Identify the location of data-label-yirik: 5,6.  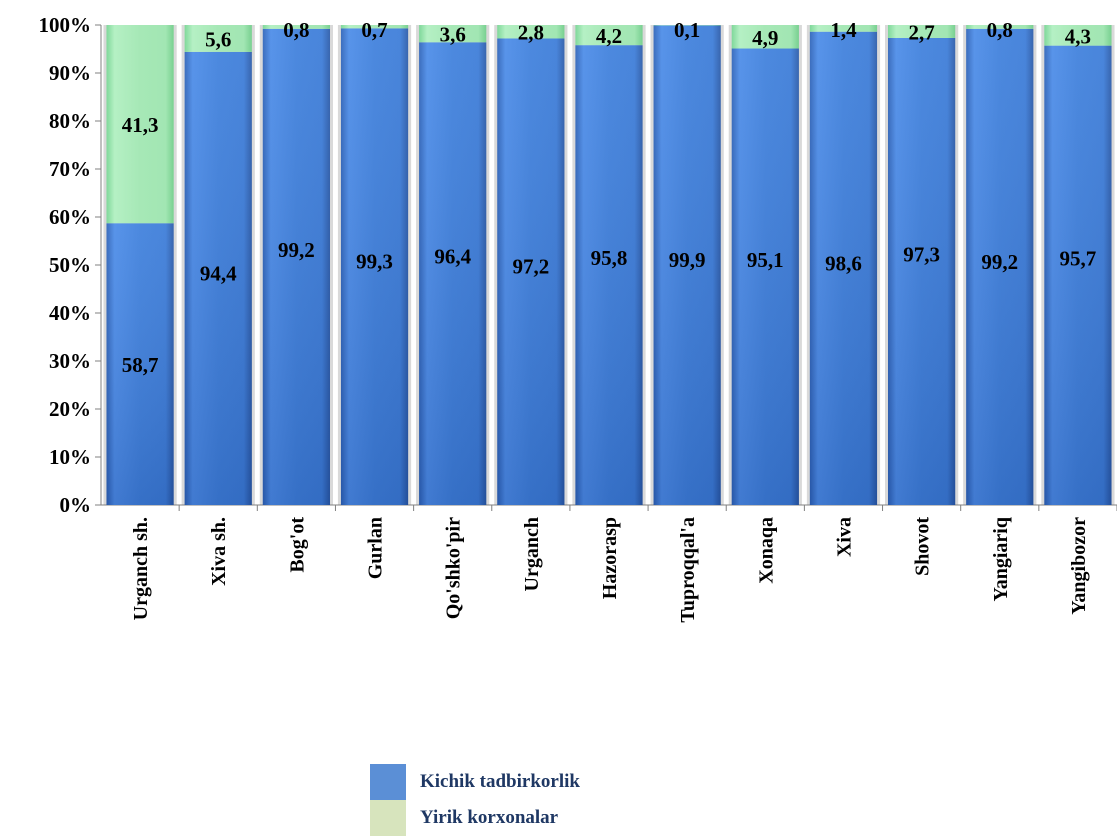
(218, 39).